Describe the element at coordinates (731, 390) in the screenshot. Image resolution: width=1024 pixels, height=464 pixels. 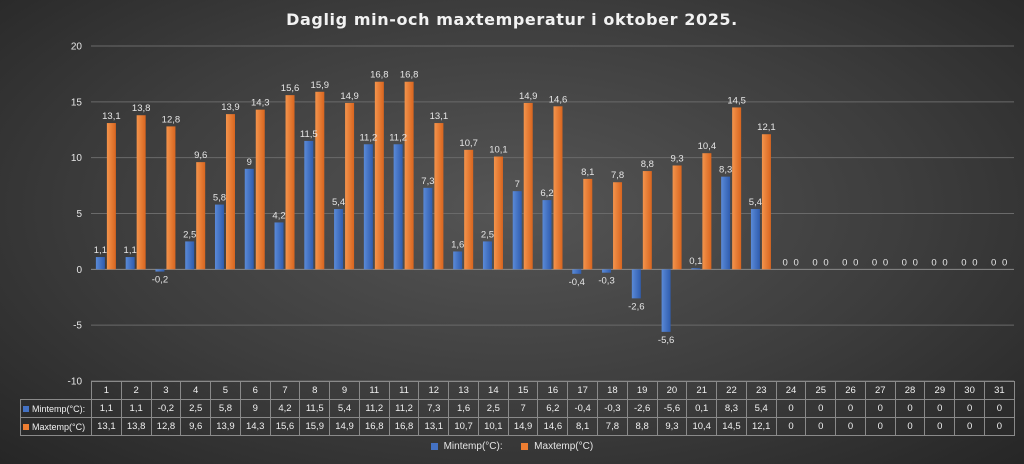
I see `category-label: 22` at that location.